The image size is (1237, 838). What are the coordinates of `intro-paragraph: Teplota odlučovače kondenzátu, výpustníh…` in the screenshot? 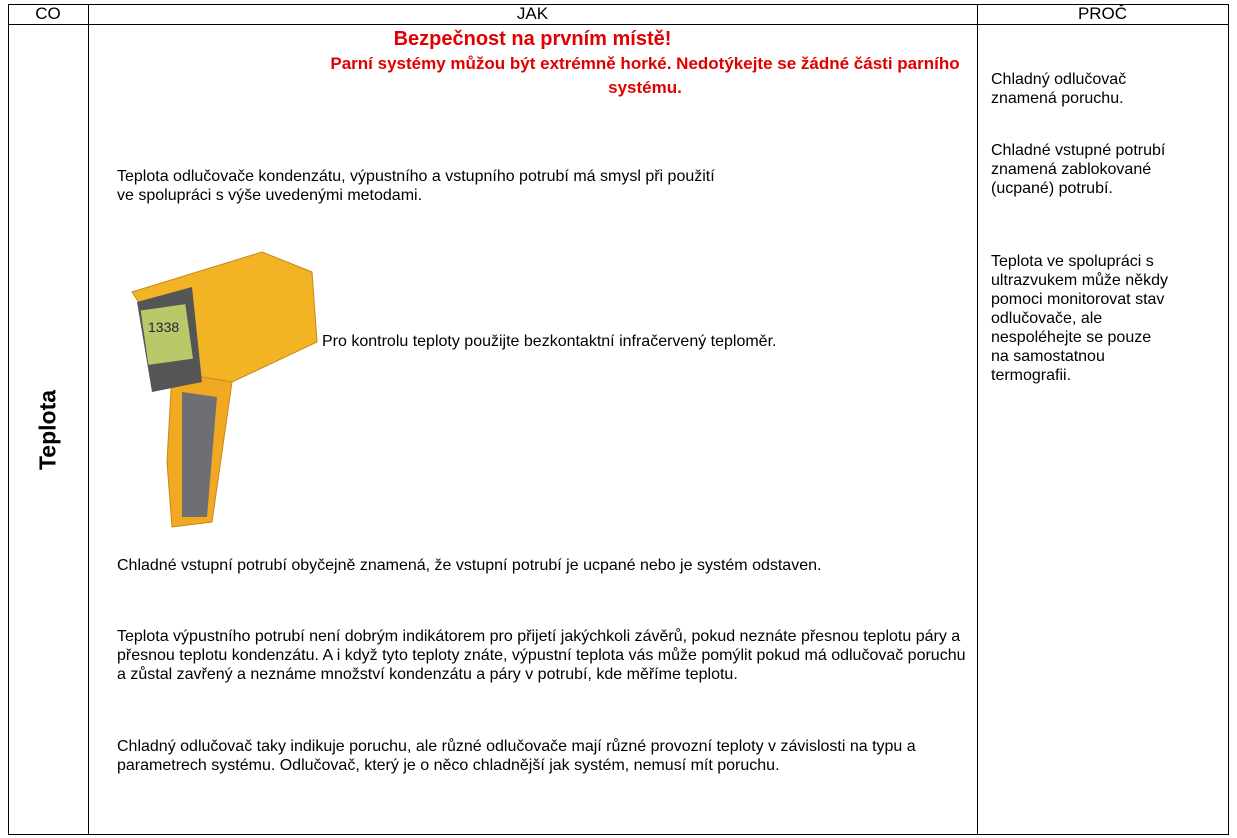 It's located at (416, 186).